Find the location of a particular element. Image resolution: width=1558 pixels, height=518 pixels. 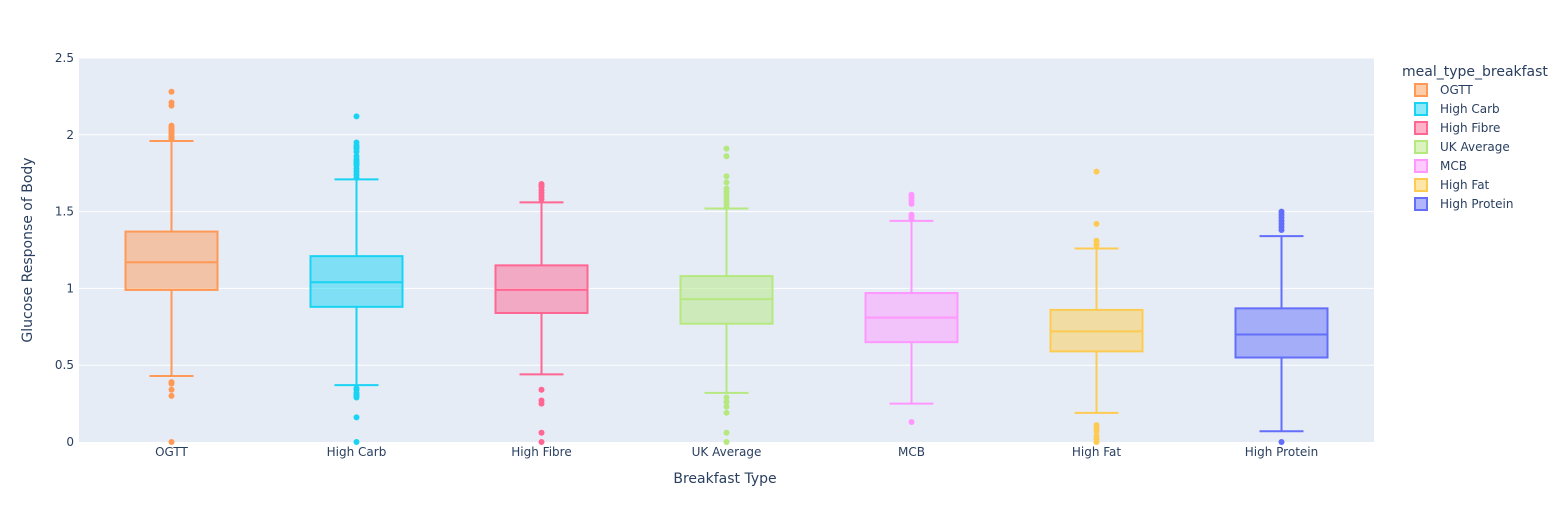

legend-label: High Carb is located at coordinates (1470, 109).